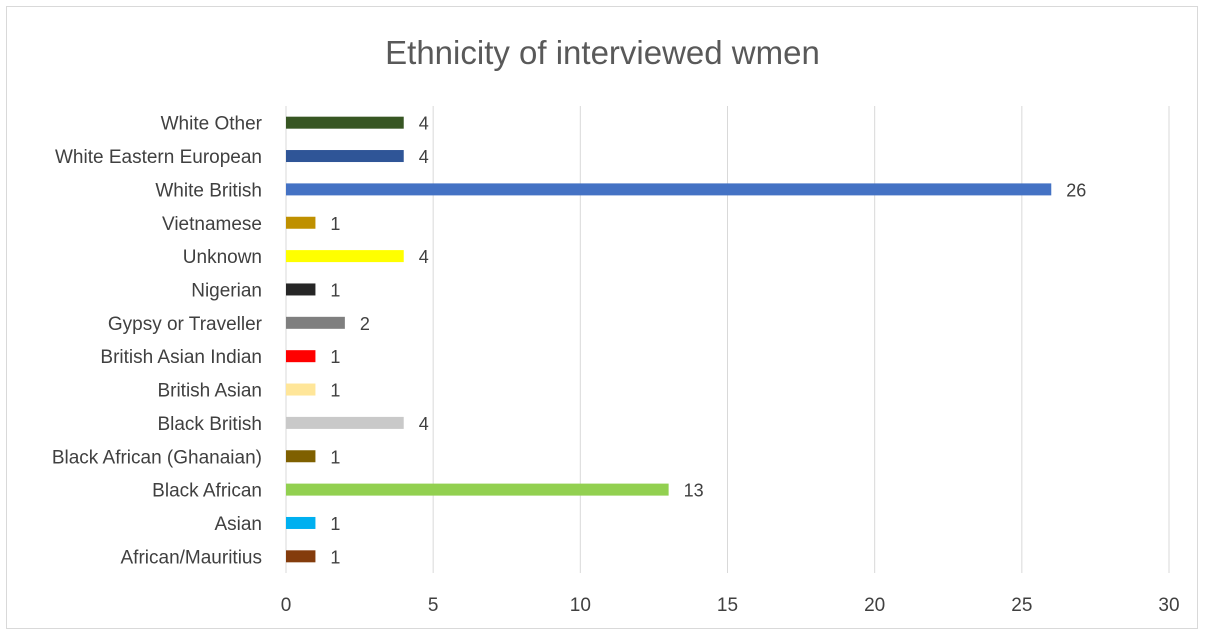 The width and height of the screenshot is (1205, 635). What do you see at coordinates (222, 257) in the screenshot?
I see `category-label: Unknown` at bounding box center [222, 257].